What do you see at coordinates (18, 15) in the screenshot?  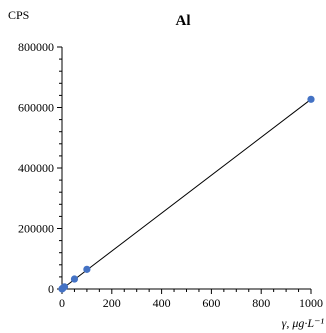 I see `y-axis-label: CPS` at bounding box center [18, 15].